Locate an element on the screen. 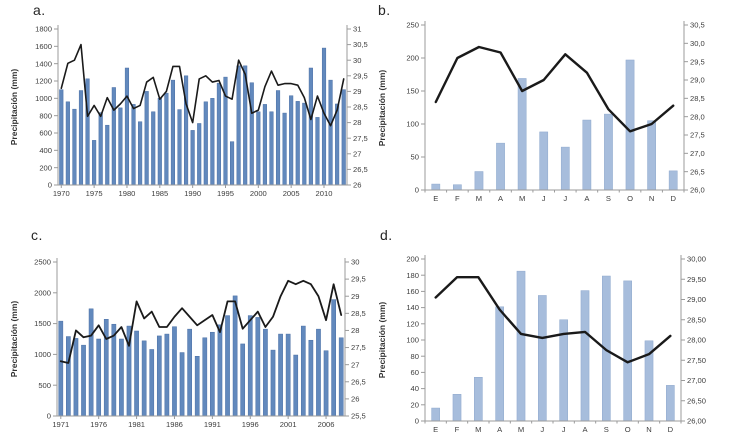 This screenshot has width=736, height=437. right-tick-label: 27 is located at coordinates (357, 153).